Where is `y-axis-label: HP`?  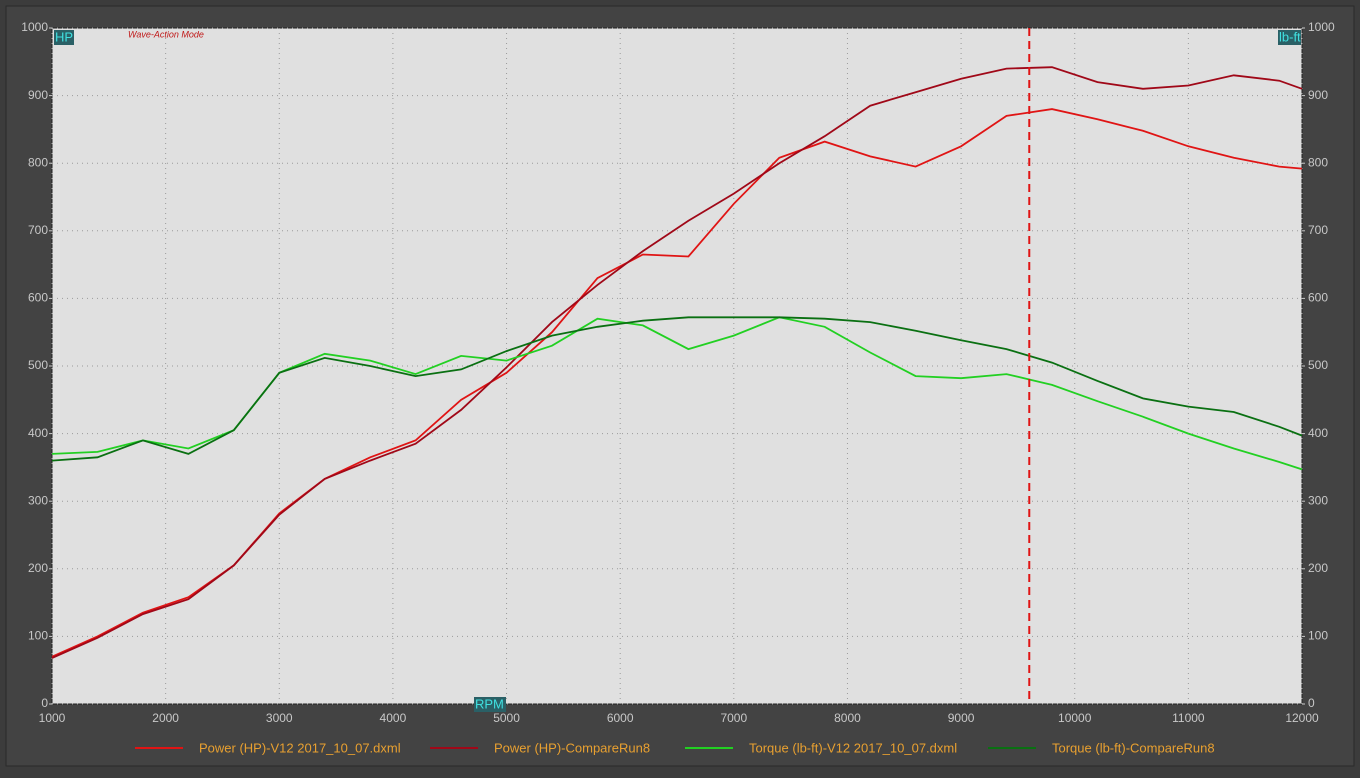 y-axis-label: HP is located at coordinates (64, 36).